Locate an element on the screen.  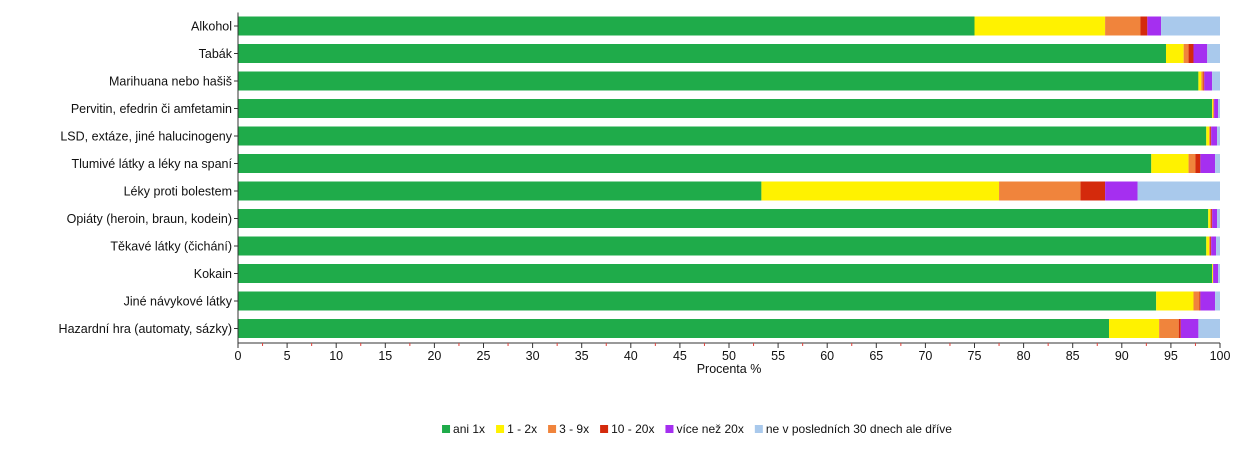
legend-label: 10 - 20x is located at coordinates (632, 429).